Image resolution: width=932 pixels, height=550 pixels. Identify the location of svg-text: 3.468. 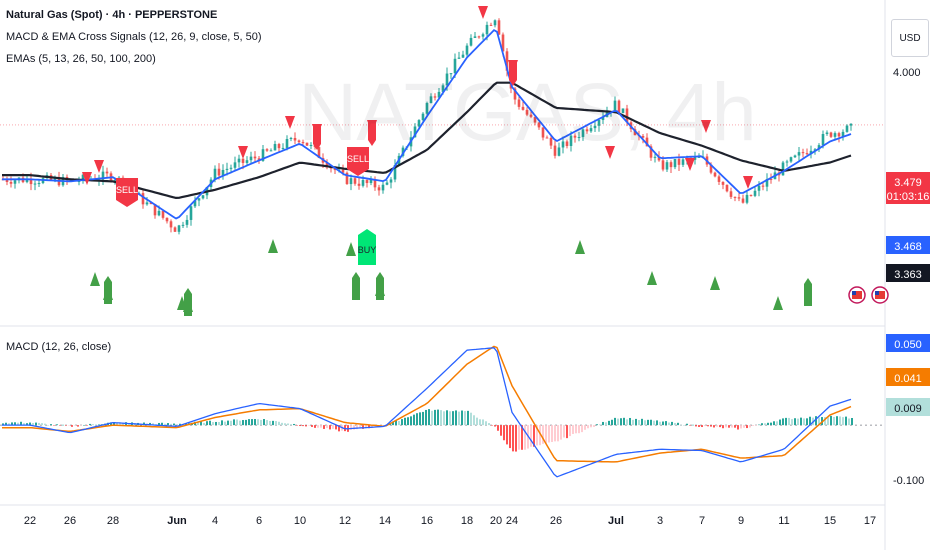
(908, 247).